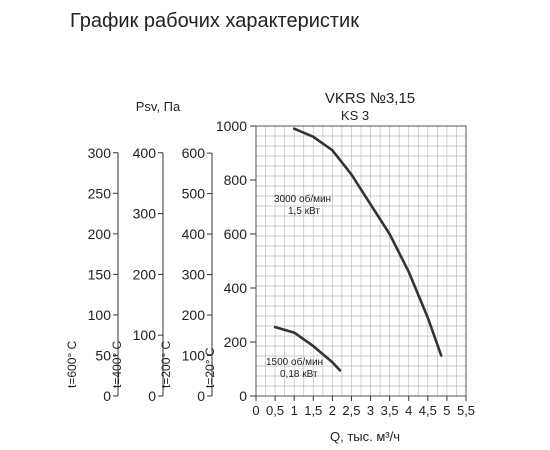 The width and height of the screenshot is (550, 450). What do you see at coordinates (243, 396) in the screenshot?
I see `y-tick-label: 0` at bounding box center [243, 396].